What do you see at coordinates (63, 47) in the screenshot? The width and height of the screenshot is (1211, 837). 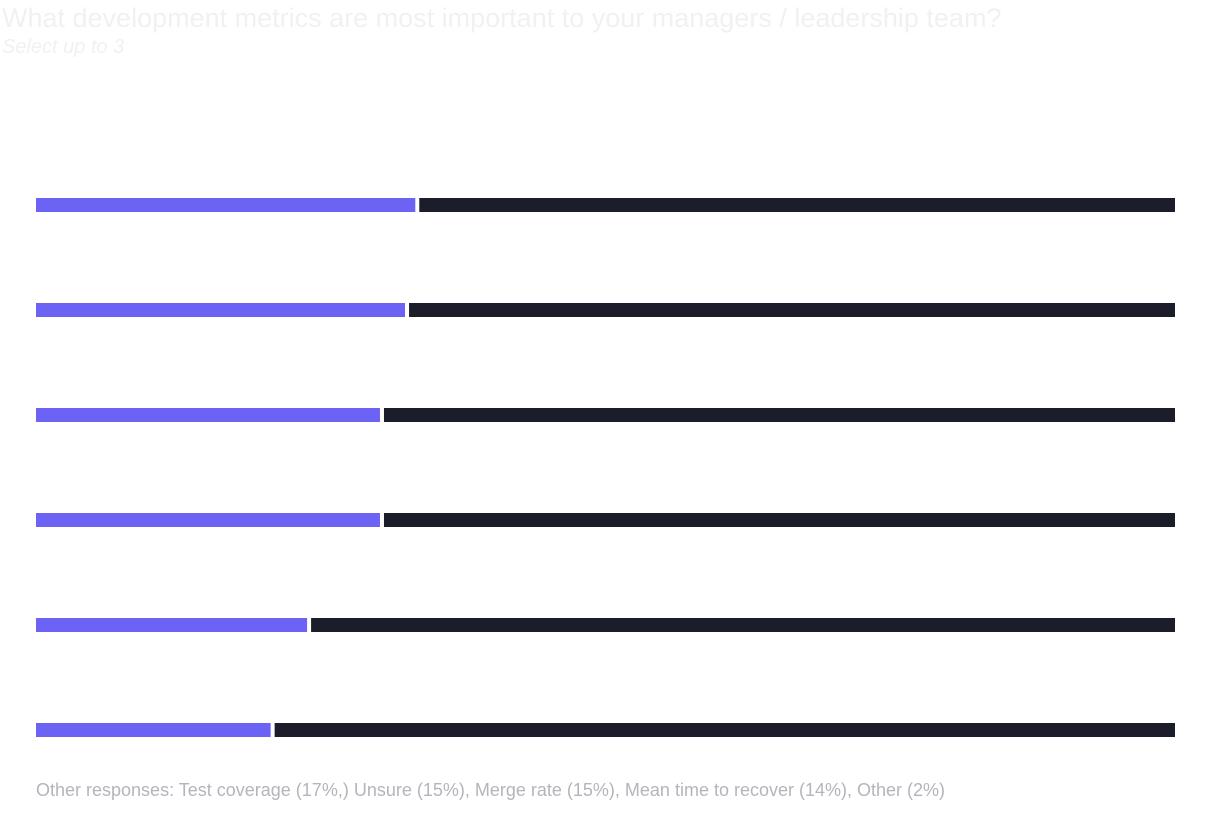 I see `chart-subtitle: Select up to 3` at bounding box center [63, 47].